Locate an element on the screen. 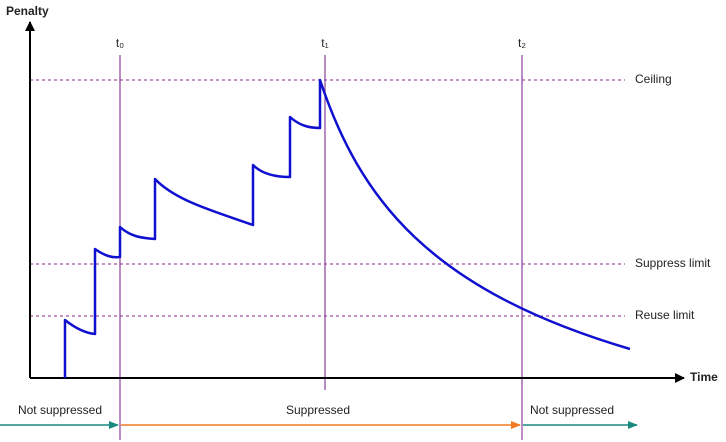 The height and width of the screenshot is (442, 726). threshold-label: Suppress limit is located at coordinates (673, 263).